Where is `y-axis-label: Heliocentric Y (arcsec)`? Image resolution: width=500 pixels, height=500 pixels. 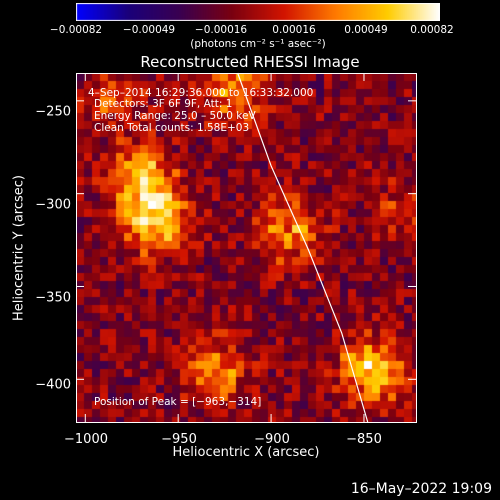
y-axis-label: Heliocentric Y (arcsec) is located at coordinates (19, 248).